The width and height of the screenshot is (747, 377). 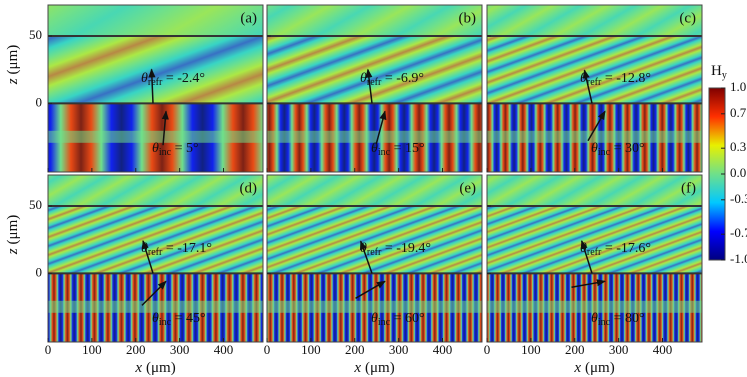 I want to click on z-tick-label: 50, so click(x=35, y=34).